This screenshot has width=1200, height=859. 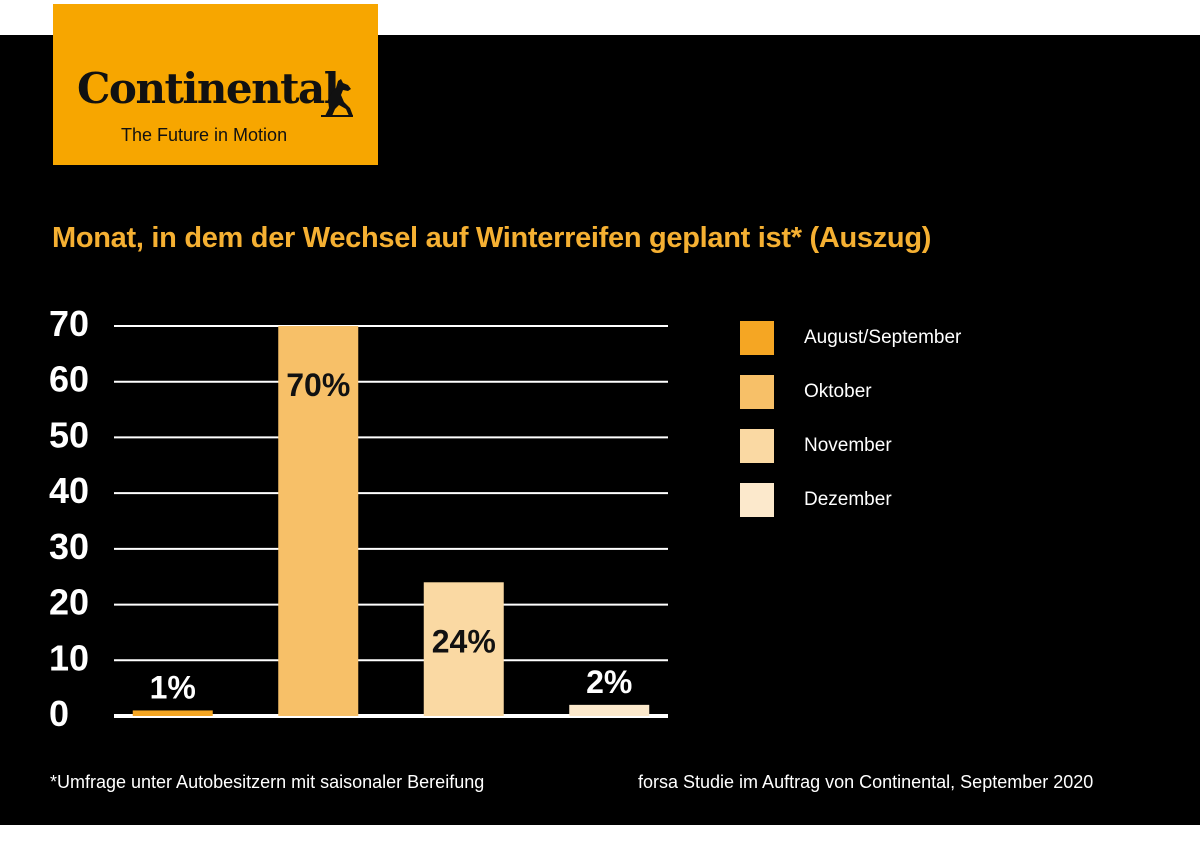 What do you see at coordinates (59, 713) in the screenshot?
I see `y-tick-label: 0` at bounding box center [59, 713].